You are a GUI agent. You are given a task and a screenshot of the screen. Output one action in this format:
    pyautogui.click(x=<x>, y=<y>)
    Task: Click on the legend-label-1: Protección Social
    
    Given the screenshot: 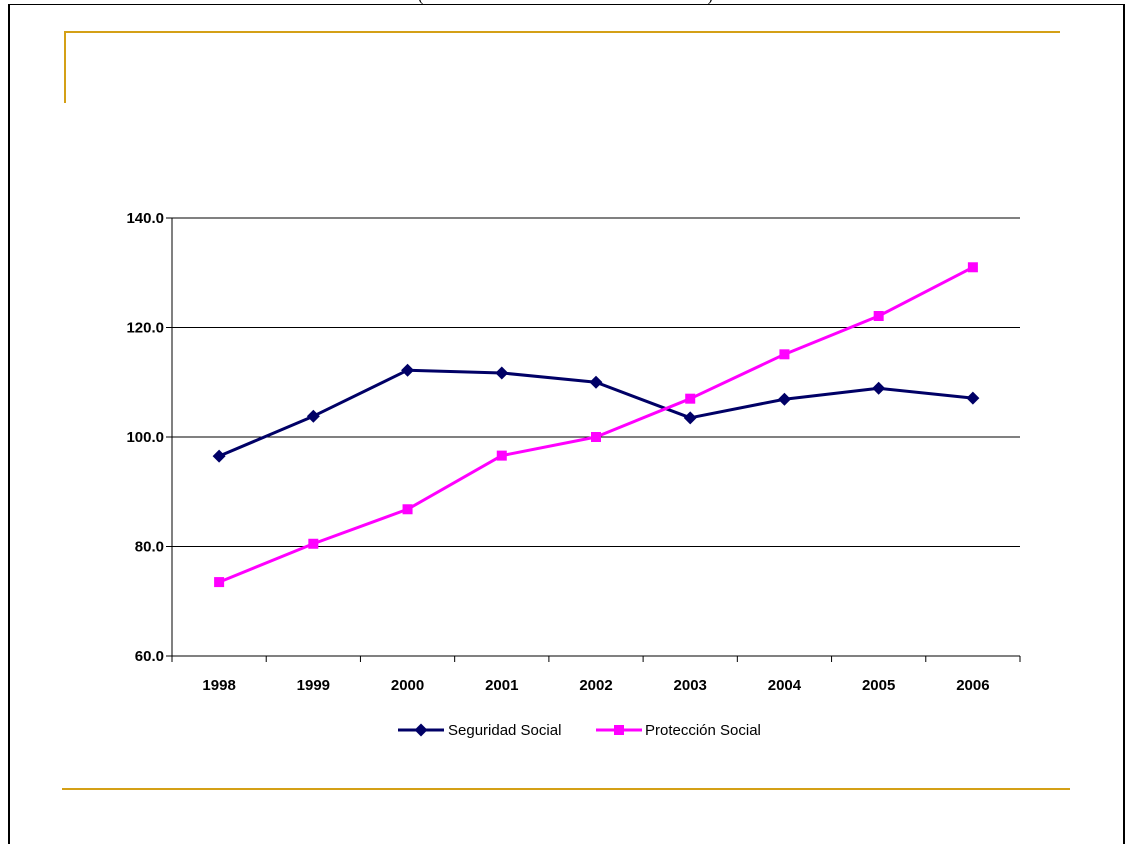 What is the action you would take?
    pyautogui.click(x=703, y=730)
    